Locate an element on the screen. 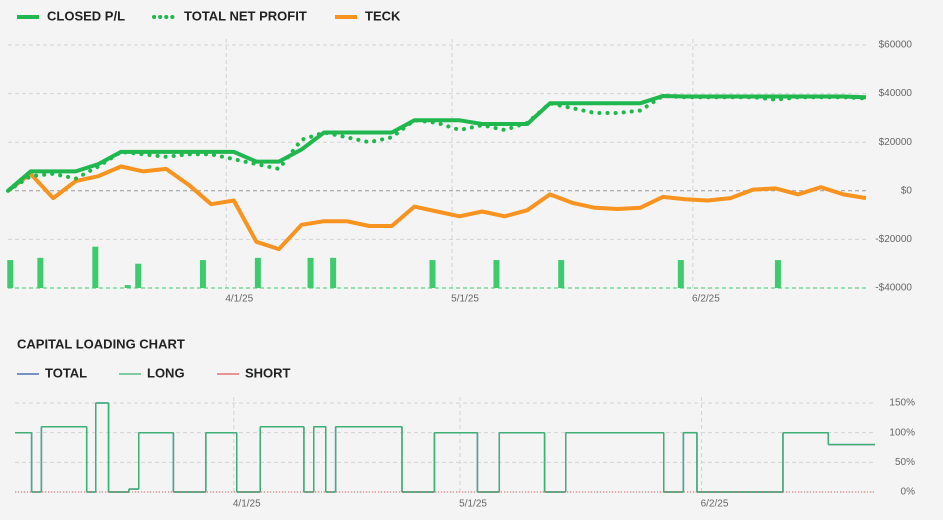  chart-title: CAPITAL LOADING CHART is located at coordinates (101, 343).